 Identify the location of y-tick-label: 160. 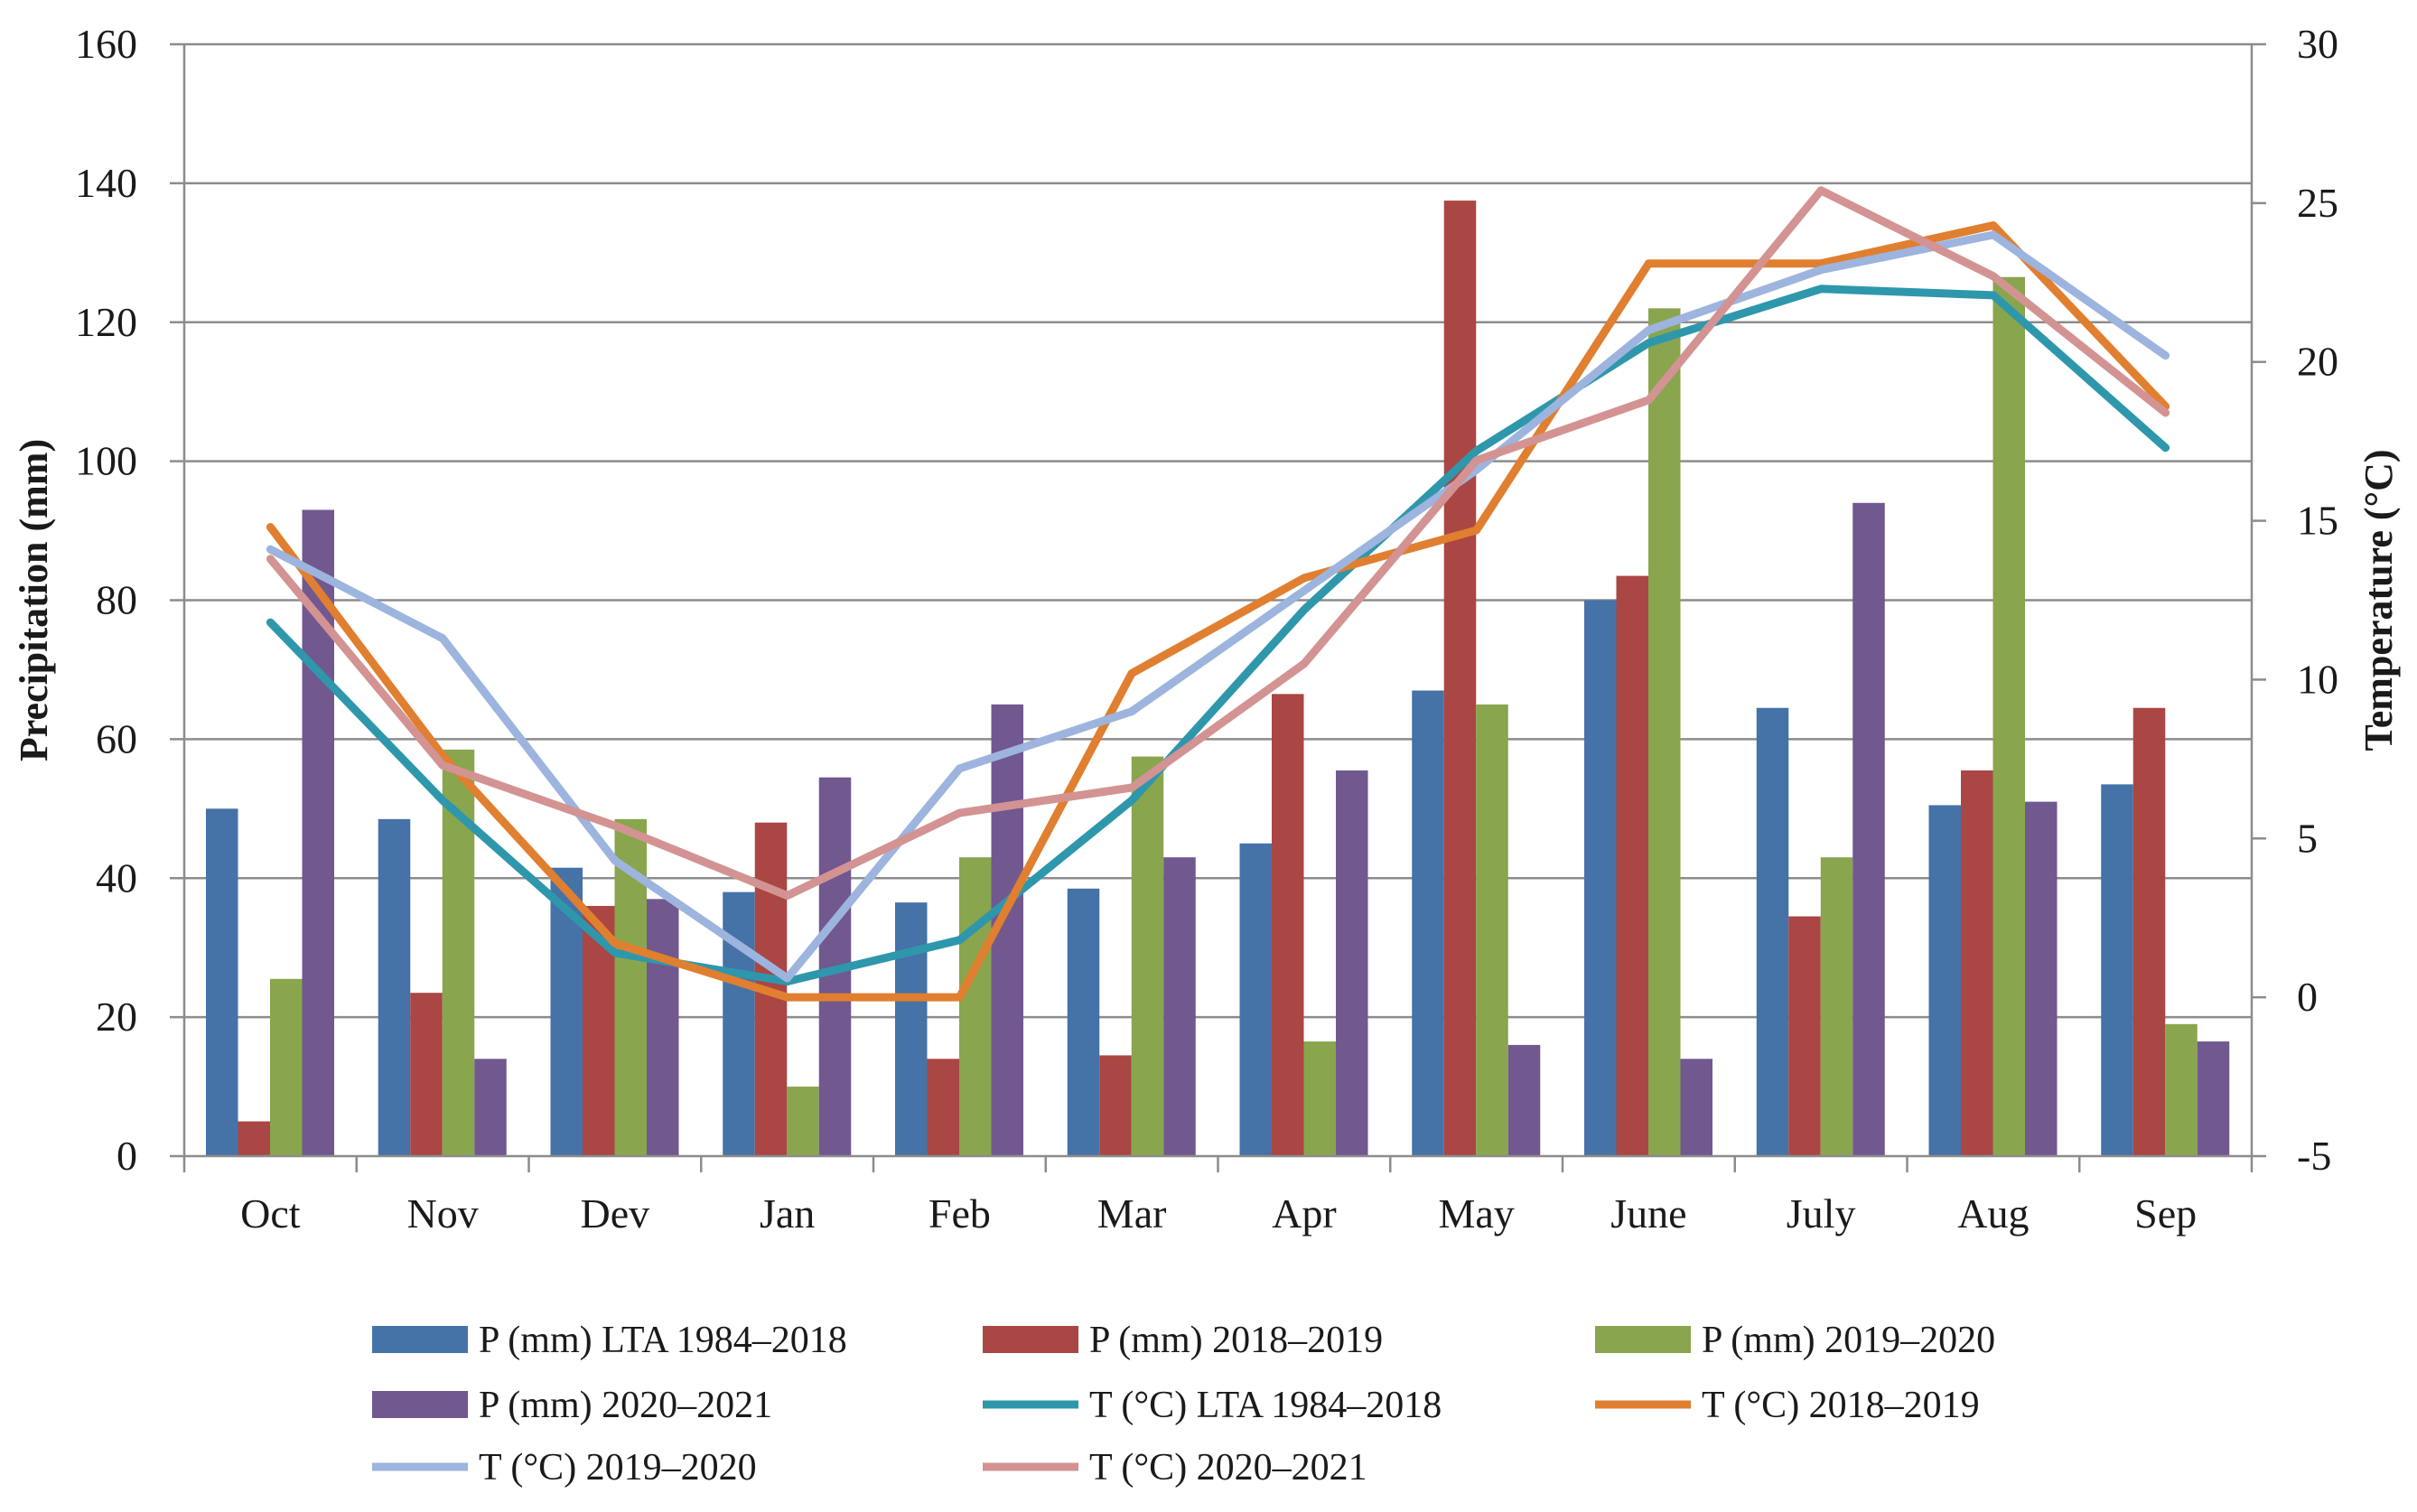
(106, 44).